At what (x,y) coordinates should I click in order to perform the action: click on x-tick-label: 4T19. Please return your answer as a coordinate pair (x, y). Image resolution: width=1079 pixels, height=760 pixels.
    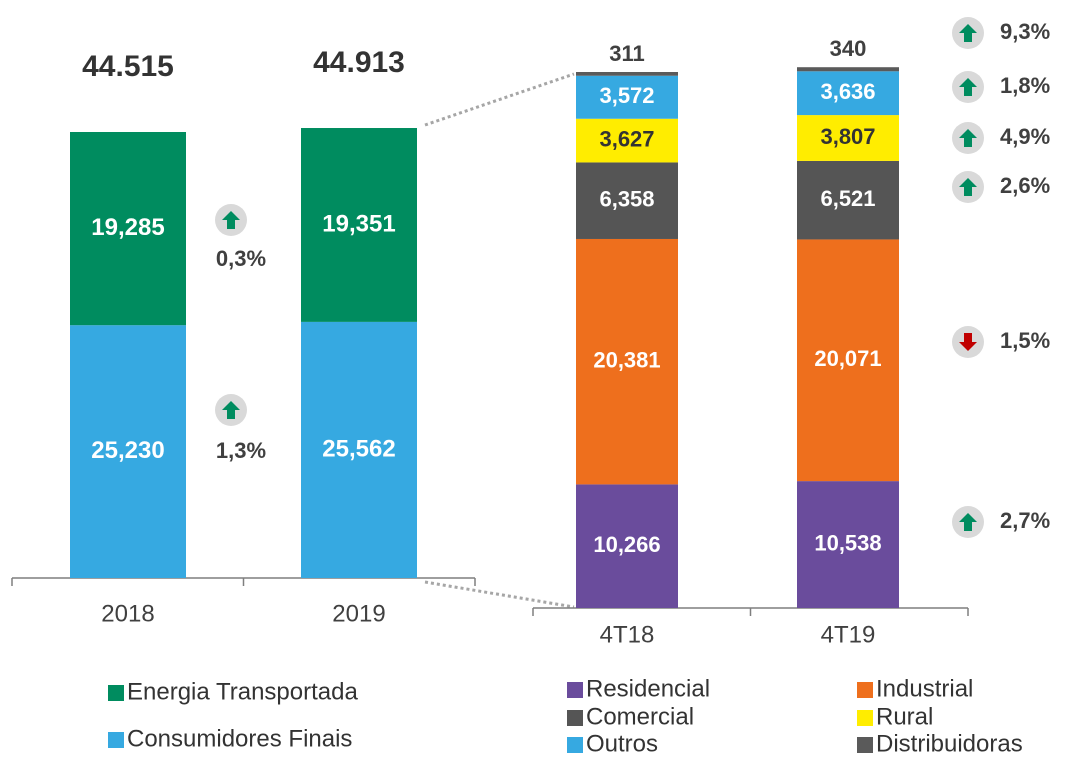
    Looking at the image, I should click on (848, 634).